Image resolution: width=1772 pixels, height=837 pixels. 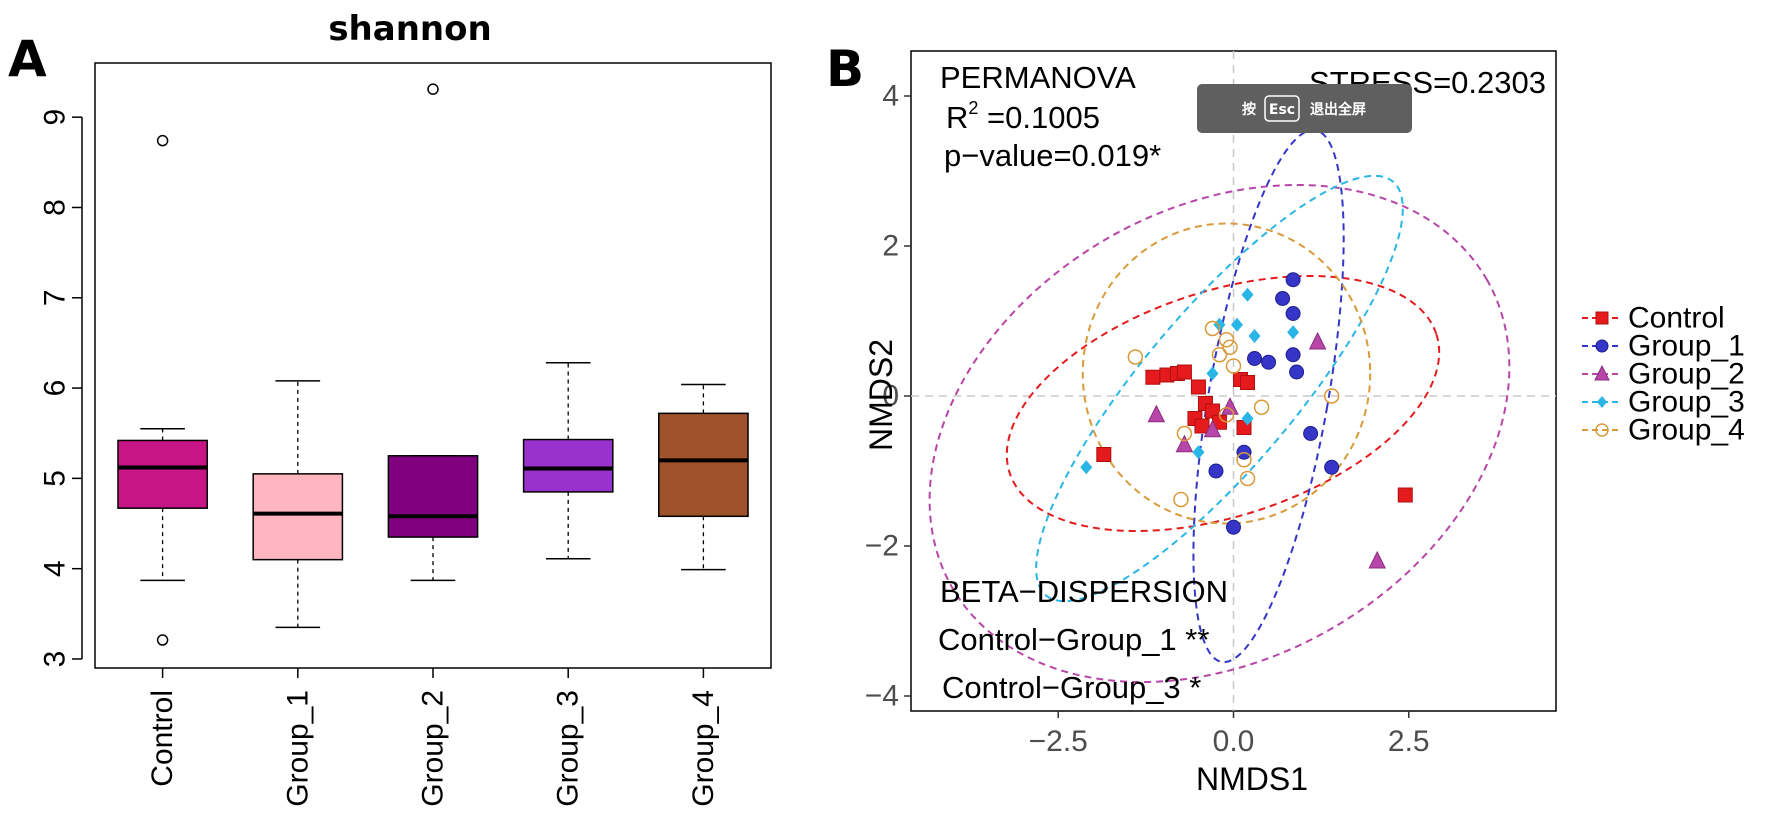 I want to click on legend-item-control: Control, so click(x=1653, y=318).